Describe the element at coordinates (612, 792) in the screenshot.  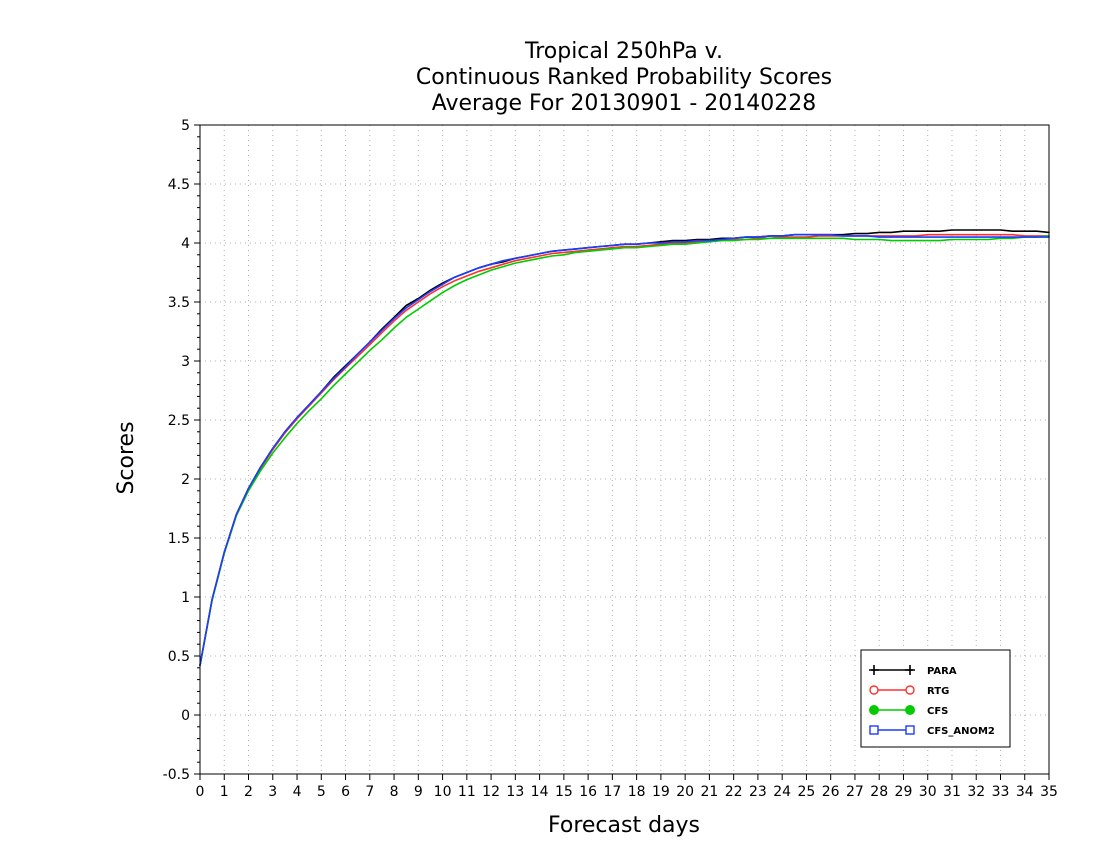
I see `x-tick-label: 17` at that location.